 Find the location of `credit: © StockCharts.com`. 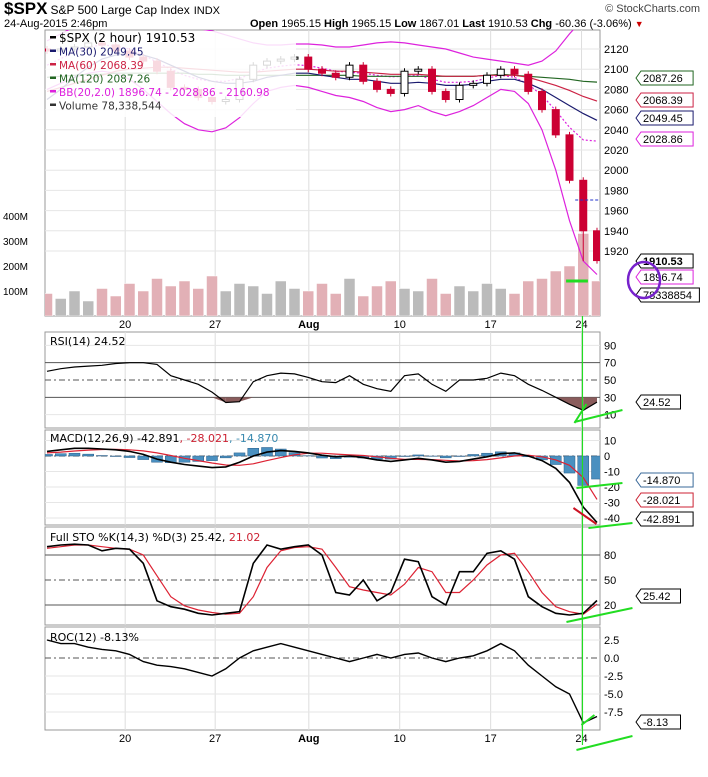

credit: © StockCharts.com is located at coordinates (652, 9).